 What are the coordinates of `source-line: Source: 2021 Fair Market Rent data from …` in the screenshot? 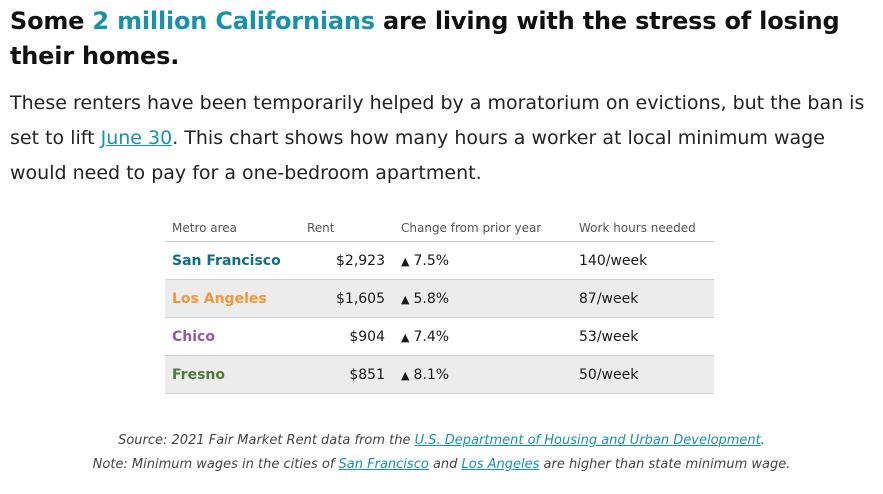 It's located at (441, 441).